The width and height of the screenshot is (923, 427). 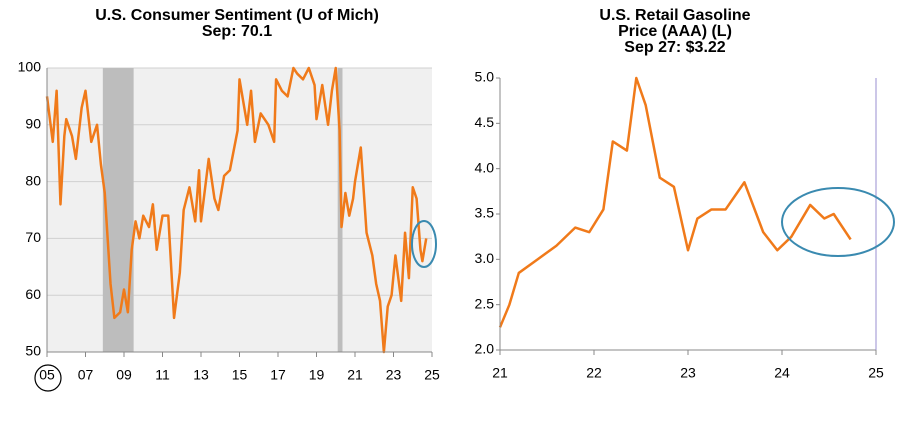 I want to click on x-tick-label: 13, so click(x=201, y=375).